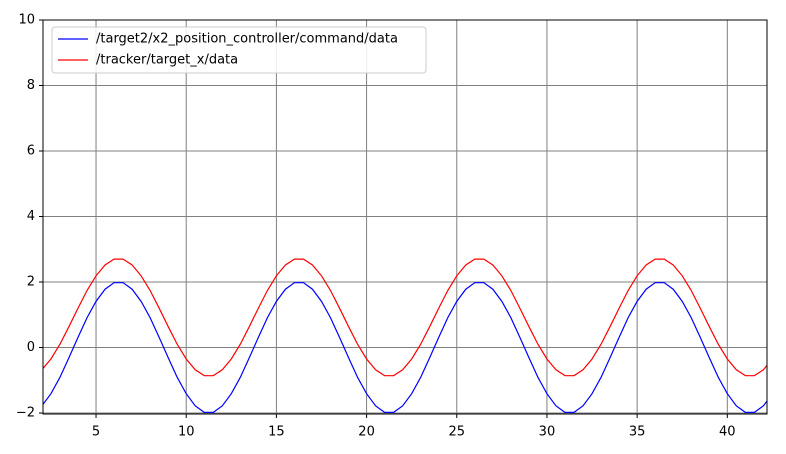 The width and height of the screenshot is (786, 454). I want to click on legend-box, so click(239, 50).